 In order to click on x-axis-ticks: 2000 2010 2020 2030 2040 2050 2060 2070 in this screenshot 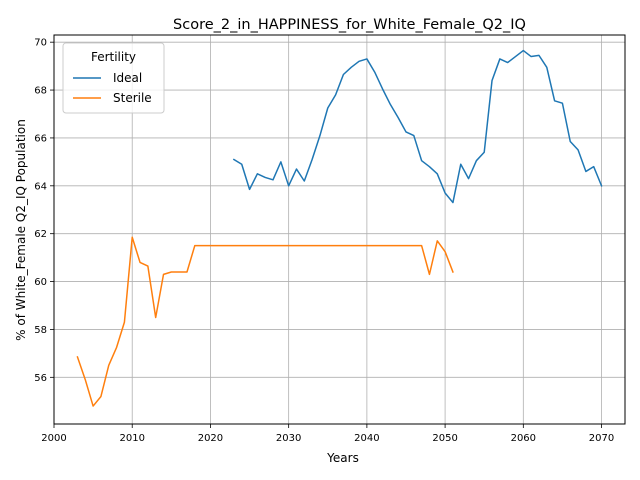, I will do `click(327, 434)`.